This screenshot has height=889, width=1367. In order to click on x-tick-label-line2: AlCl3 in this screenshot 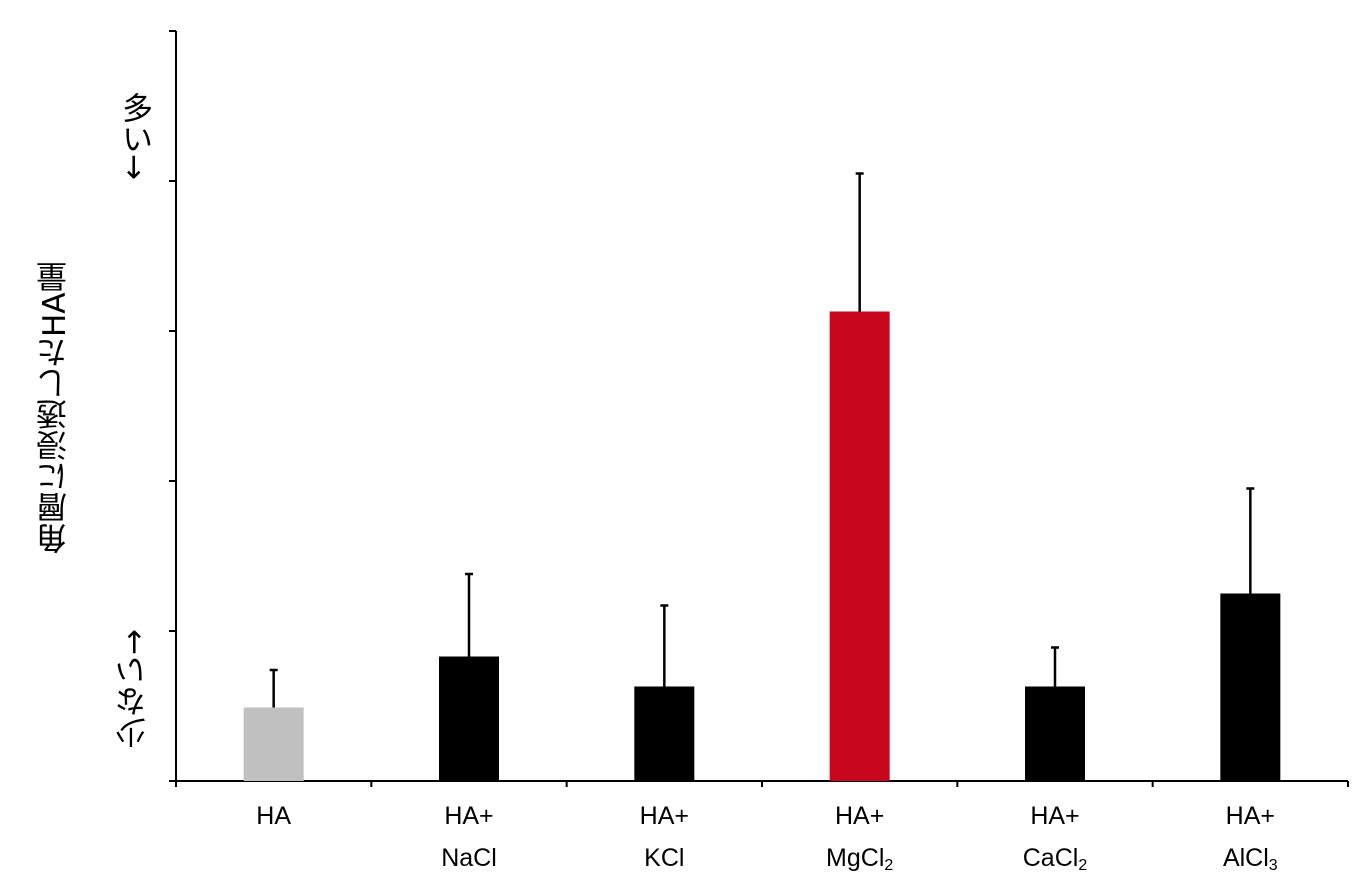, I will do `click(1250, 859)`.